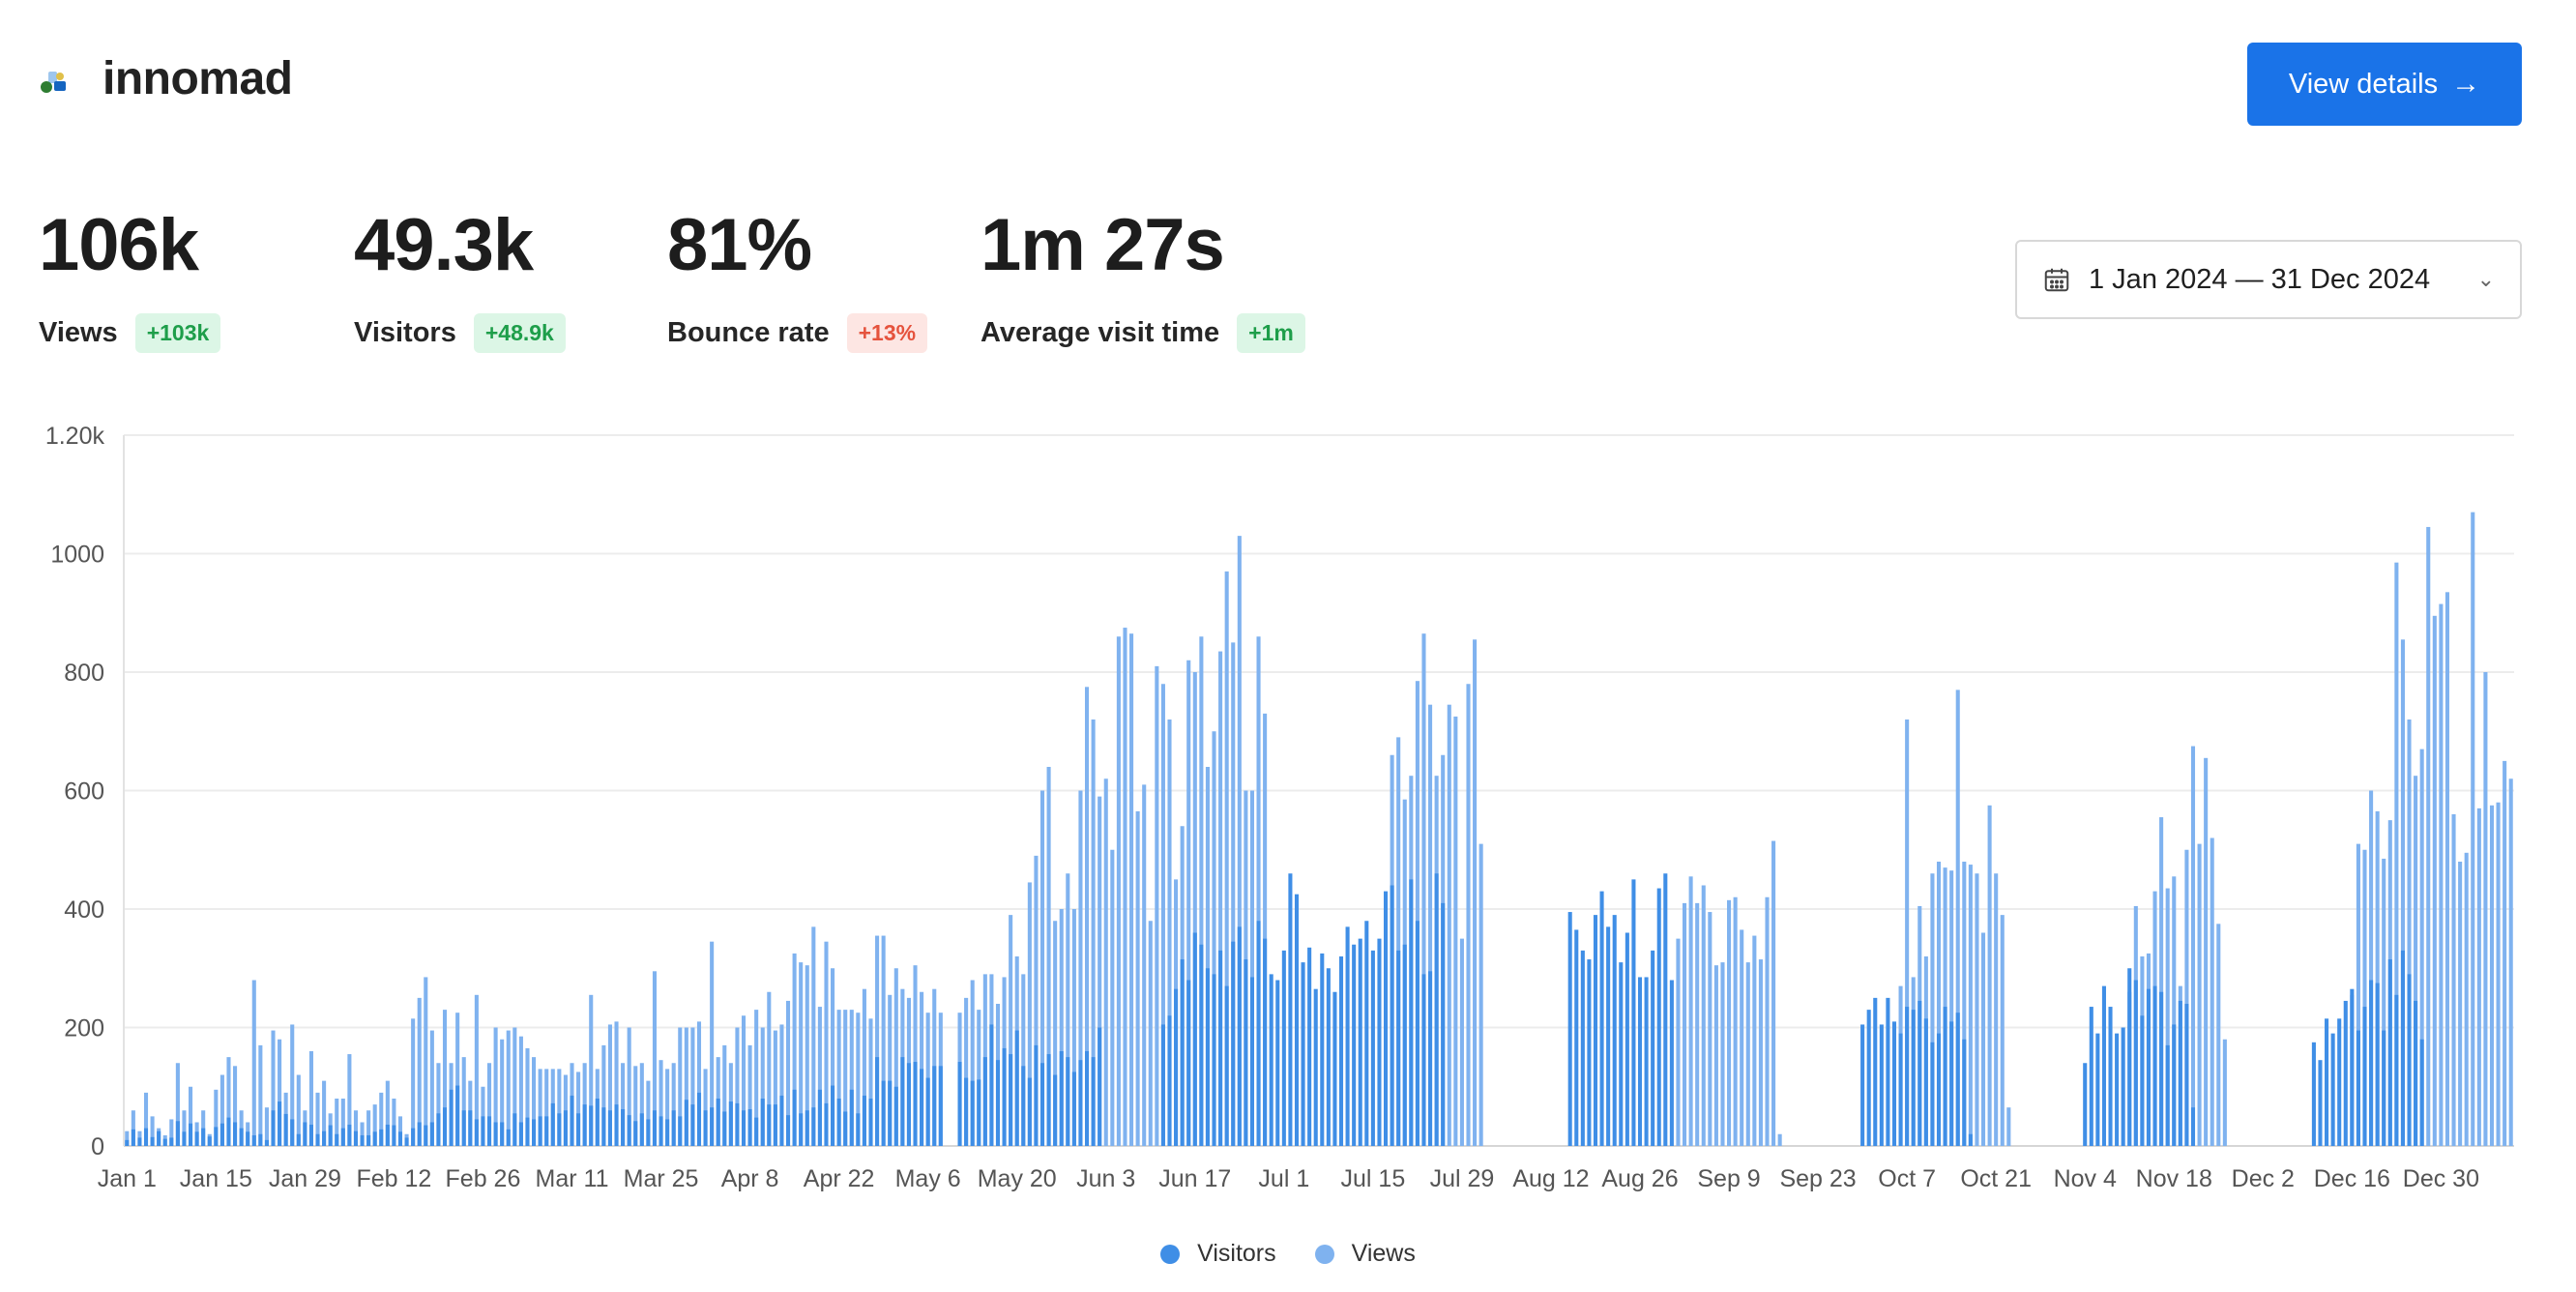  I want to click on stat-average-visit-time: 1m 27s Average visit time +1m, so click(1143, 278).